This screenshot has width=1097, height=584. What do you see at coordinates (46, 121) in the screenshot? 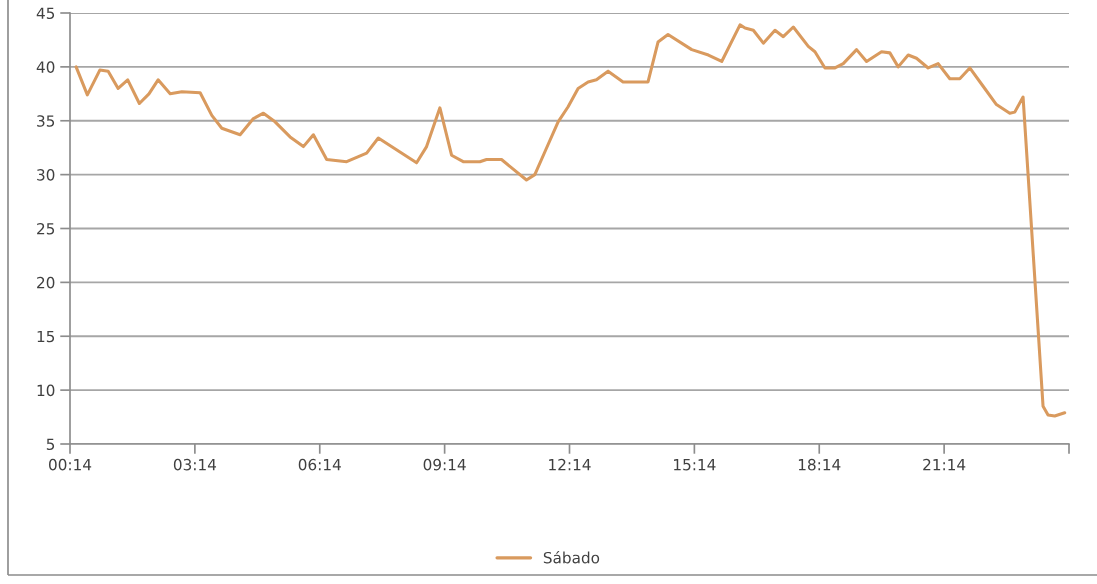
I see `y-tick-label: 35` at bounding box center [46, 121].